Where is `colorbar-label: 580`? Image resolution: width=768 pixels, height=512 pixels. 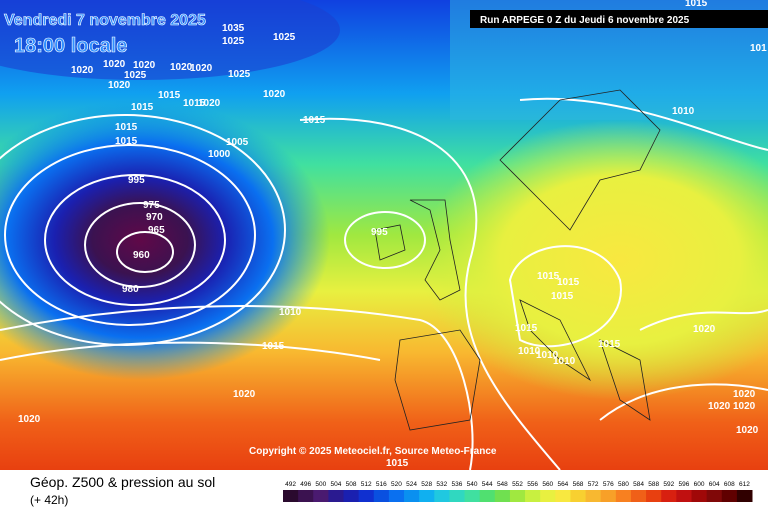
colorbar-label: 580 is located at coordinates (623, 484).